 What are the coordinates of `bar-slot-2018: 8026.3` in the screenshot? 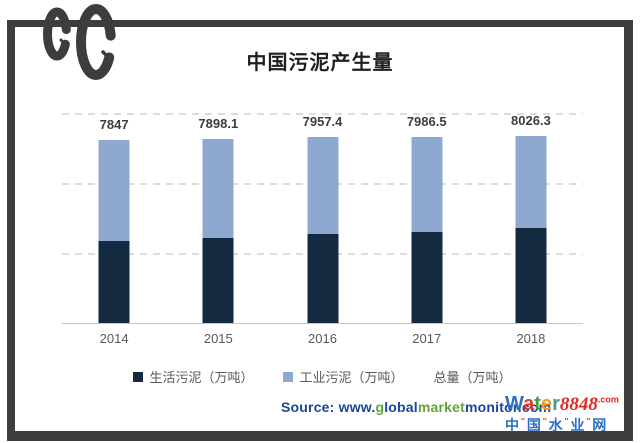 It's located at (531, 218).